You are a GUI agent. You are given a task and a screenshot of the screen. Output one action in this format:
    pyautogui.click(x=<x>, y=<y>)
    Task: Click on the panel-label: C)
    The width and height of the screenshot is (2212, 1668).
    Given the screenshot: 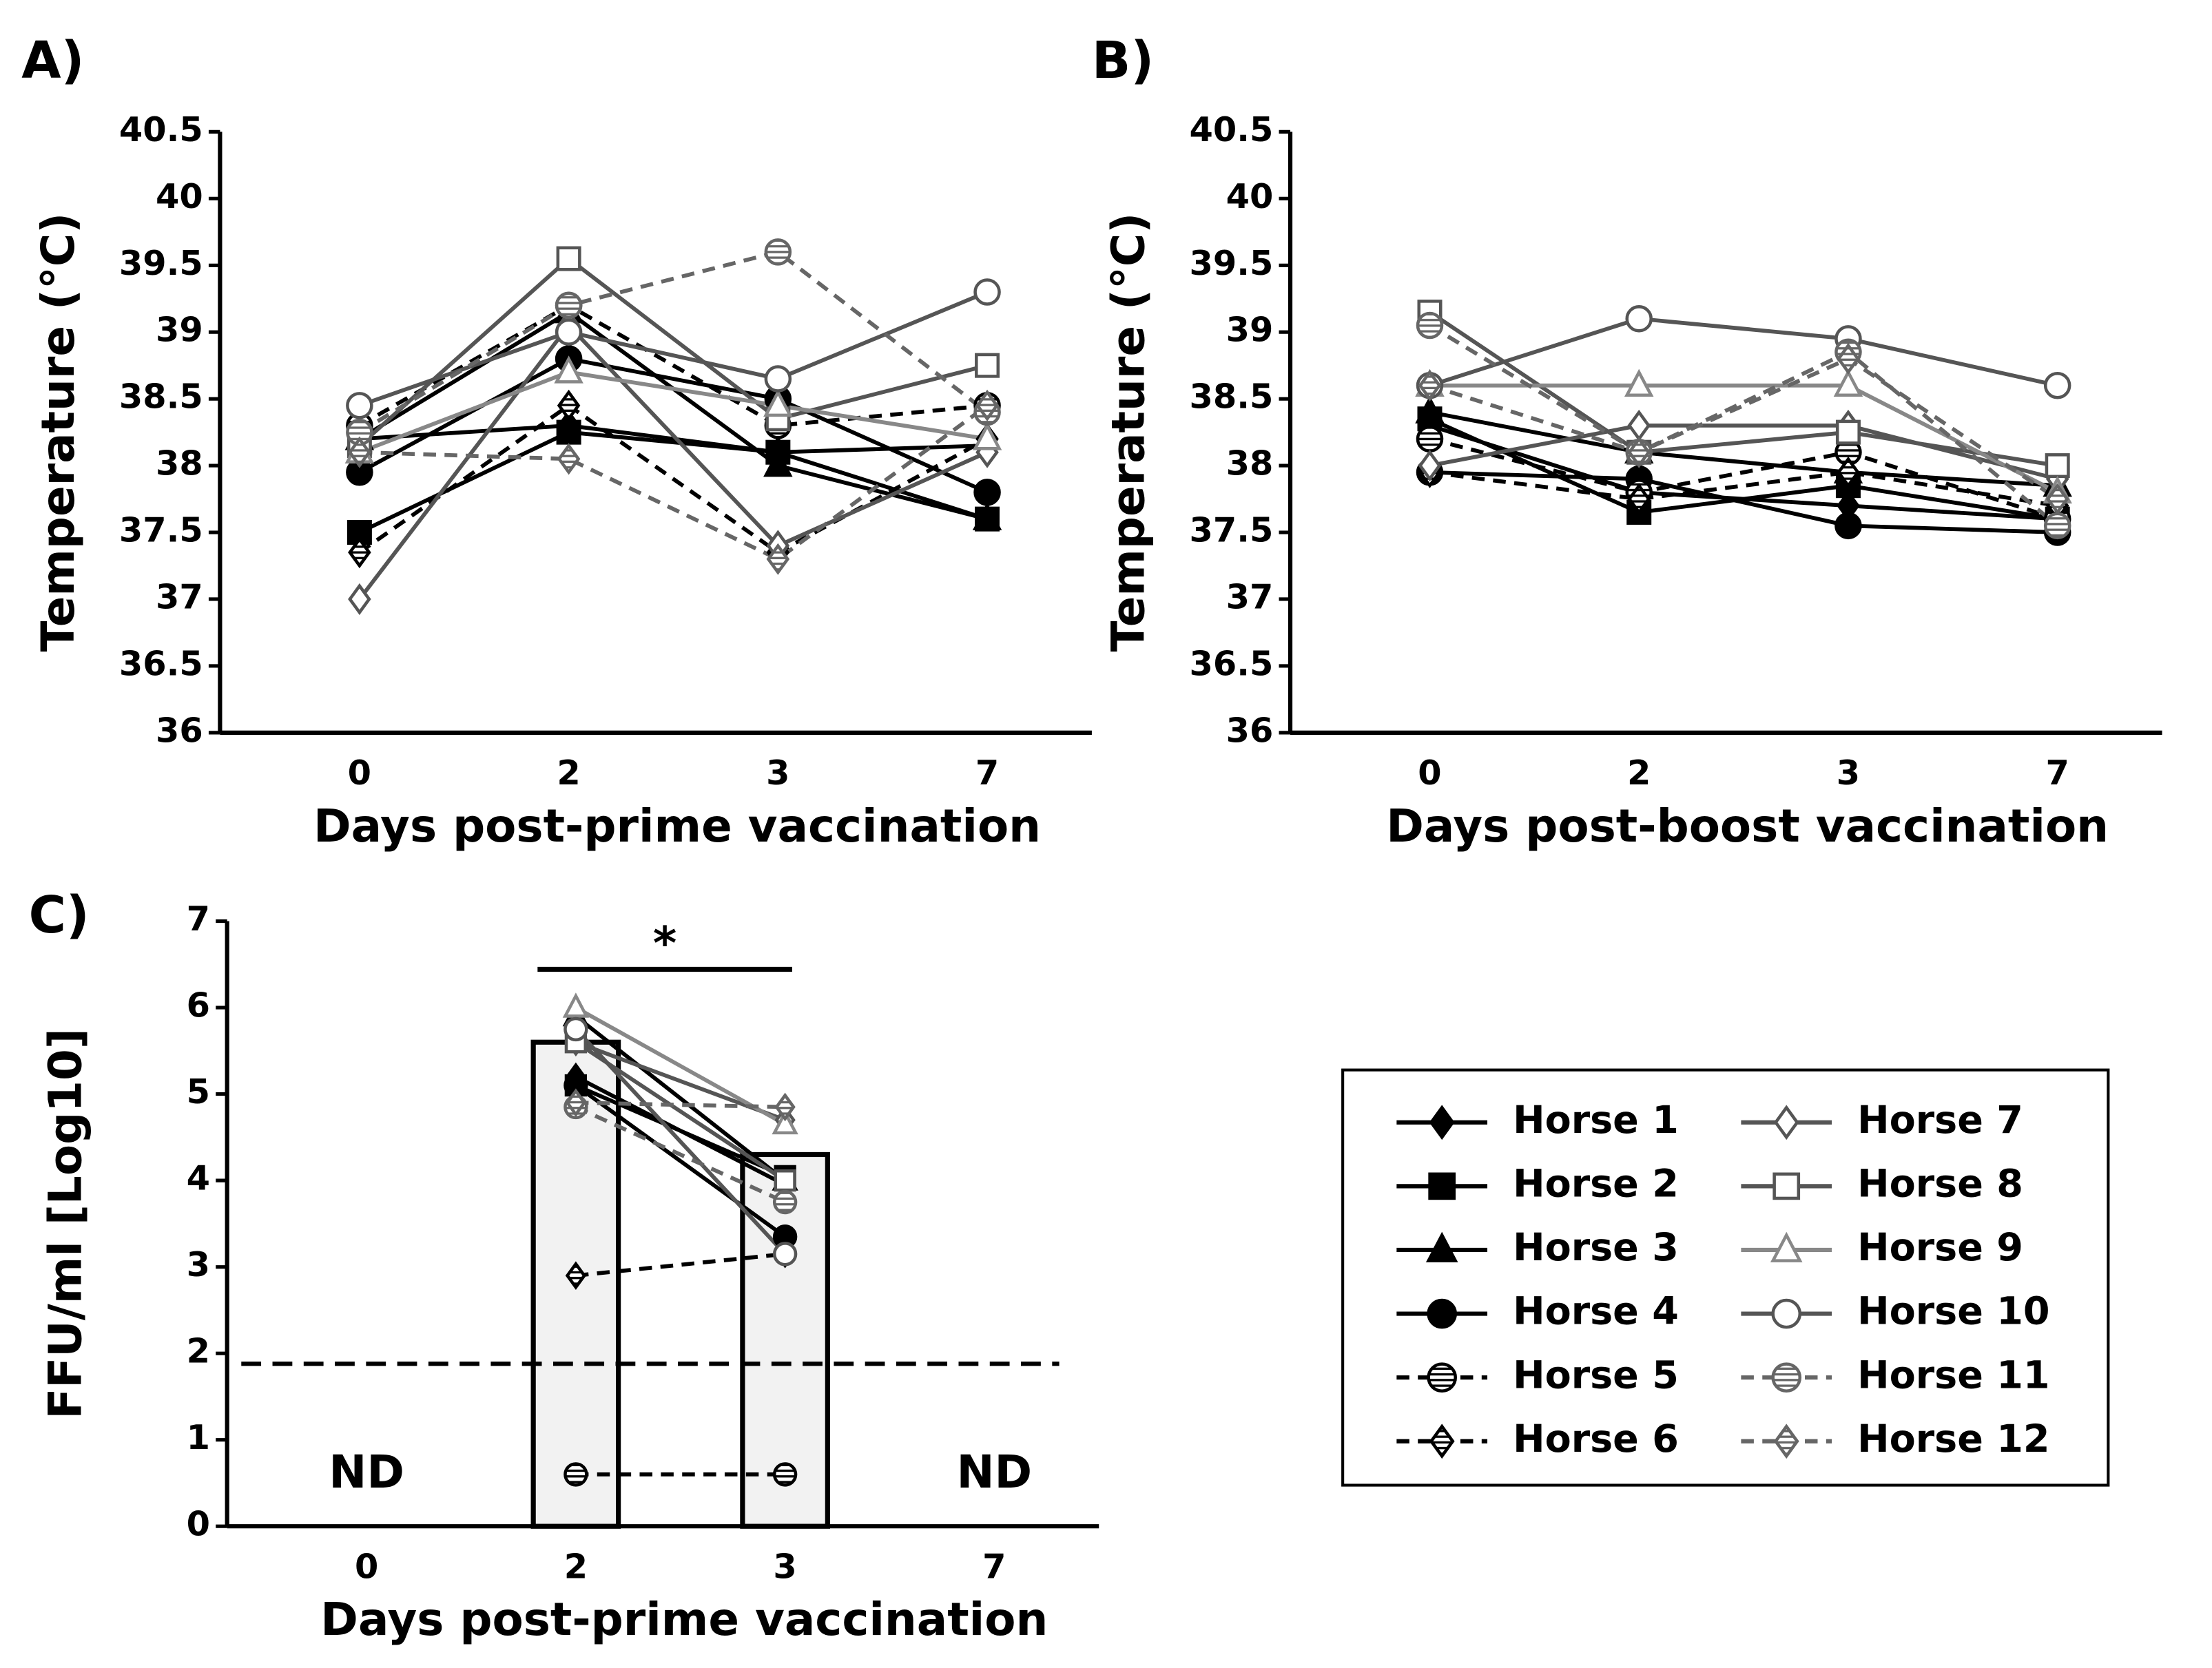 What is the action you would take?
    pyautogui.click(x=60, y=916)
    